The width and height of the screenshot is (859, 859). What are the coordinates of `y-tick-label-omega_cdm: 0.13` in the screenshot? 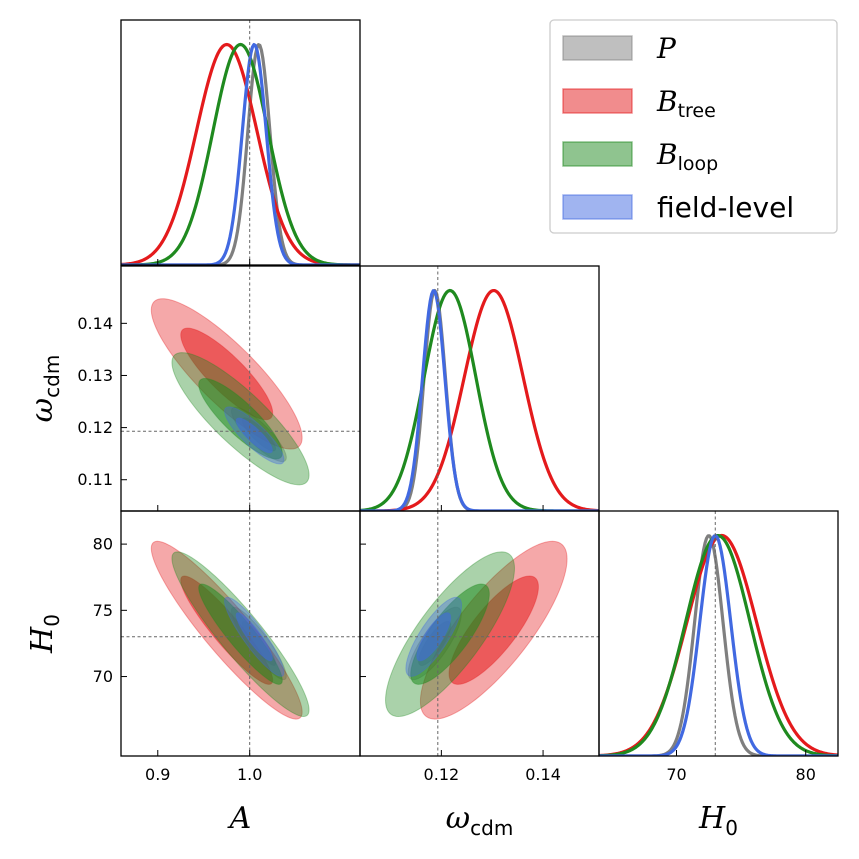 It's located at (95, 375).